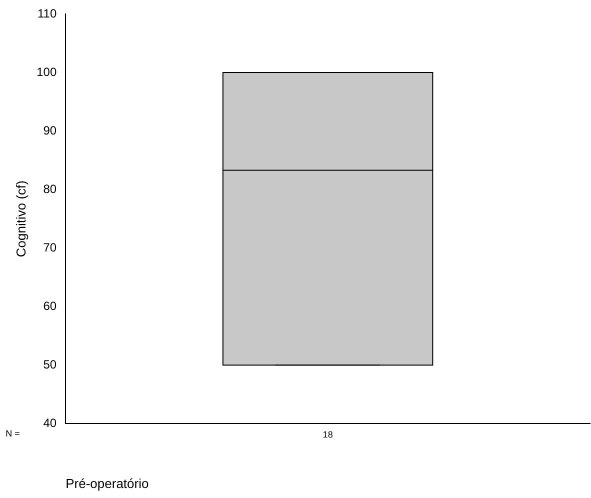 The height and width of the screenshot is (498, 591). I want to click on y-tick-label: 50, so click(50, 364).